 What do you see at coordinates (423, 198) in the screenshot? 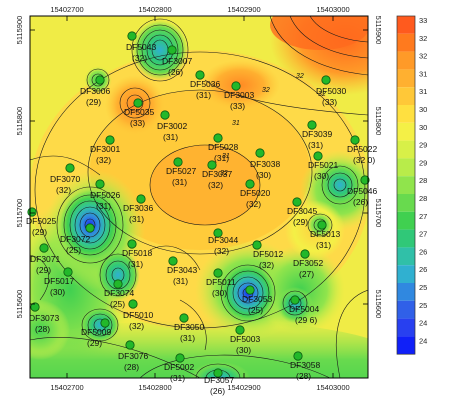
I see `colorbar-level-label: 28` at bounding box center [423, 198].